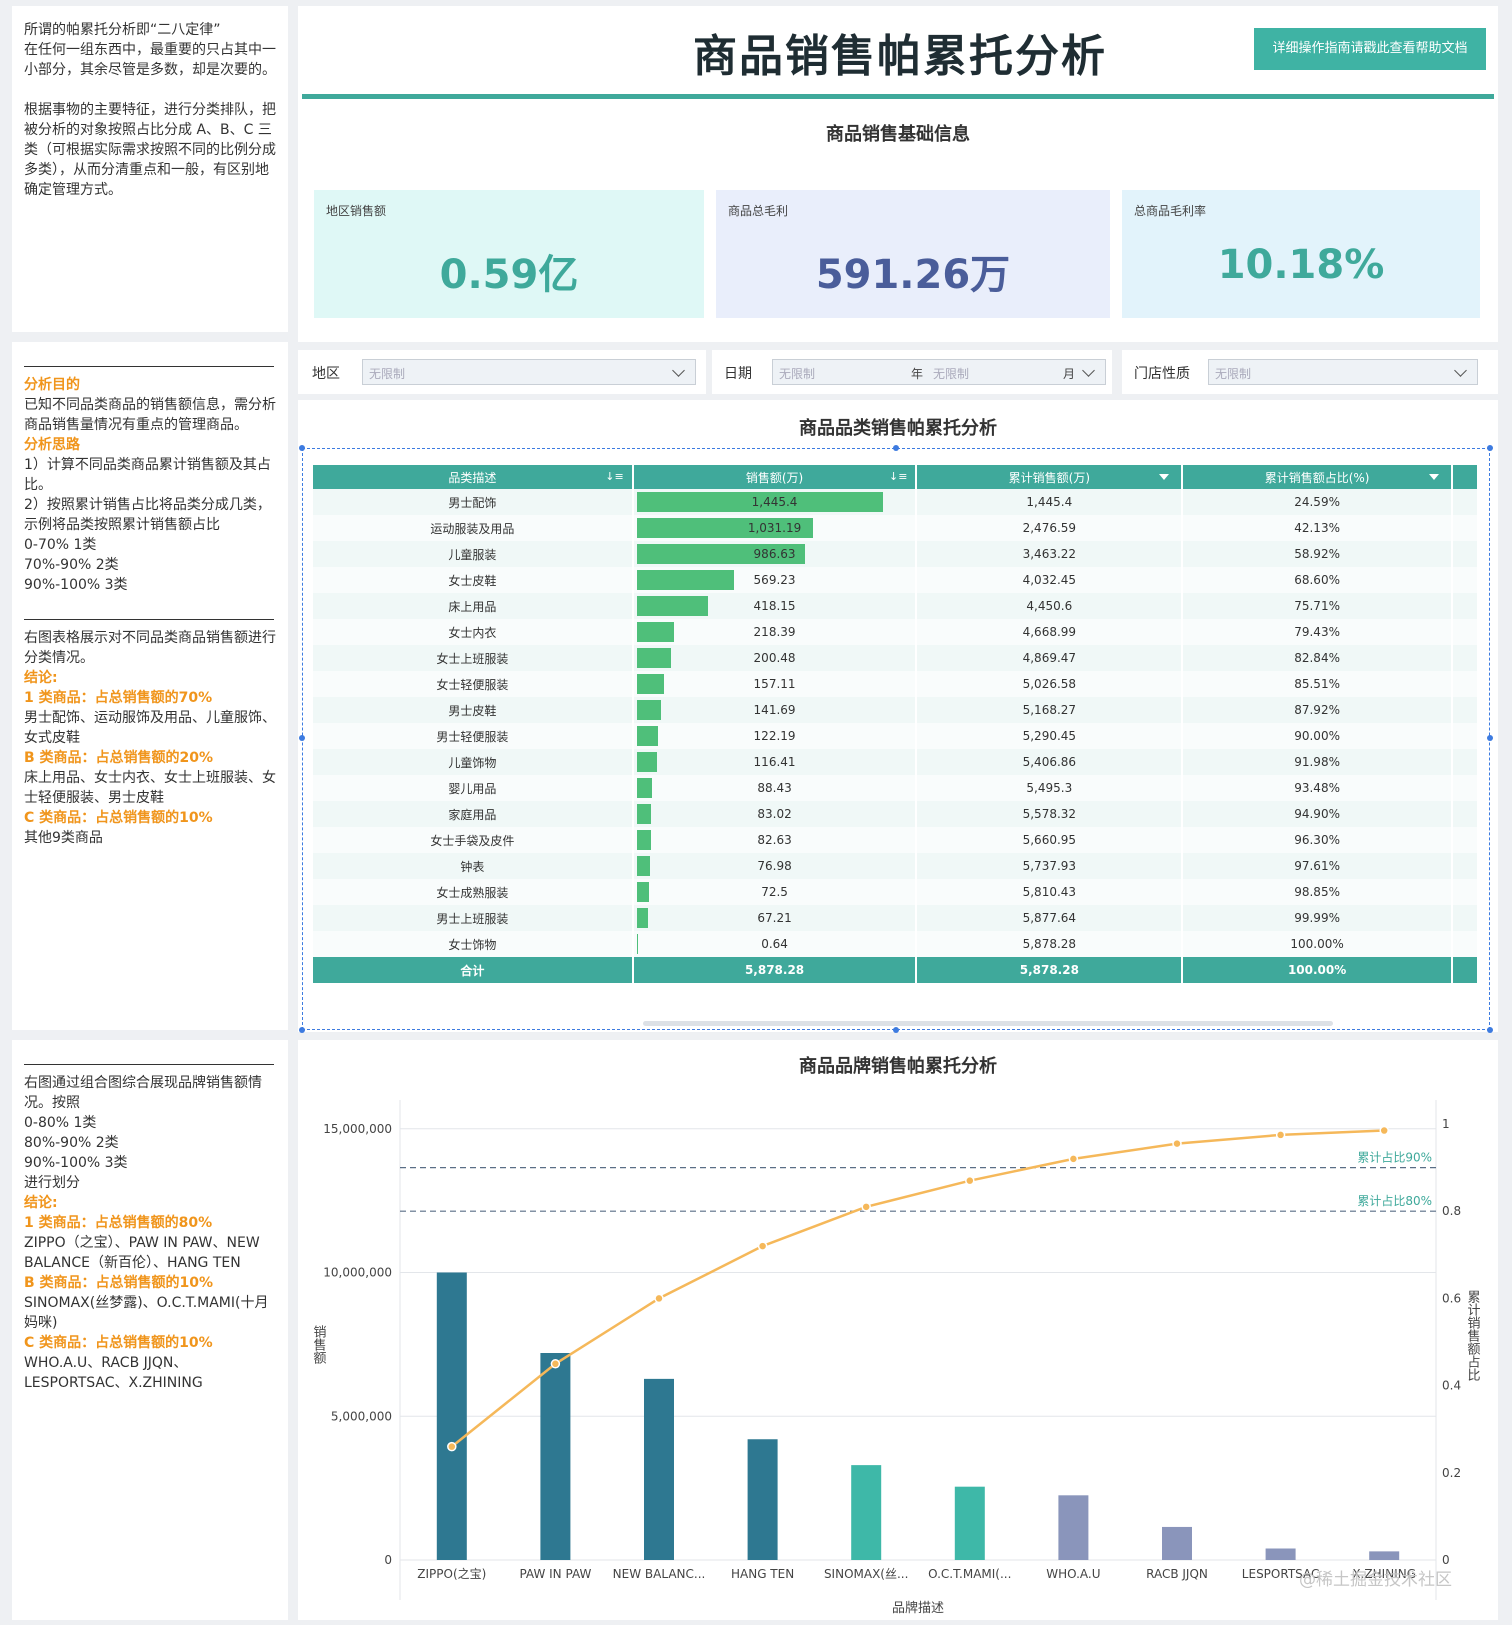 This screenshot has width=1512, height=1625. What do you see at coordinates (774, 528) in the screenshot?
I see `sales-value: 1,031.19` at bounding box center [774, 528].